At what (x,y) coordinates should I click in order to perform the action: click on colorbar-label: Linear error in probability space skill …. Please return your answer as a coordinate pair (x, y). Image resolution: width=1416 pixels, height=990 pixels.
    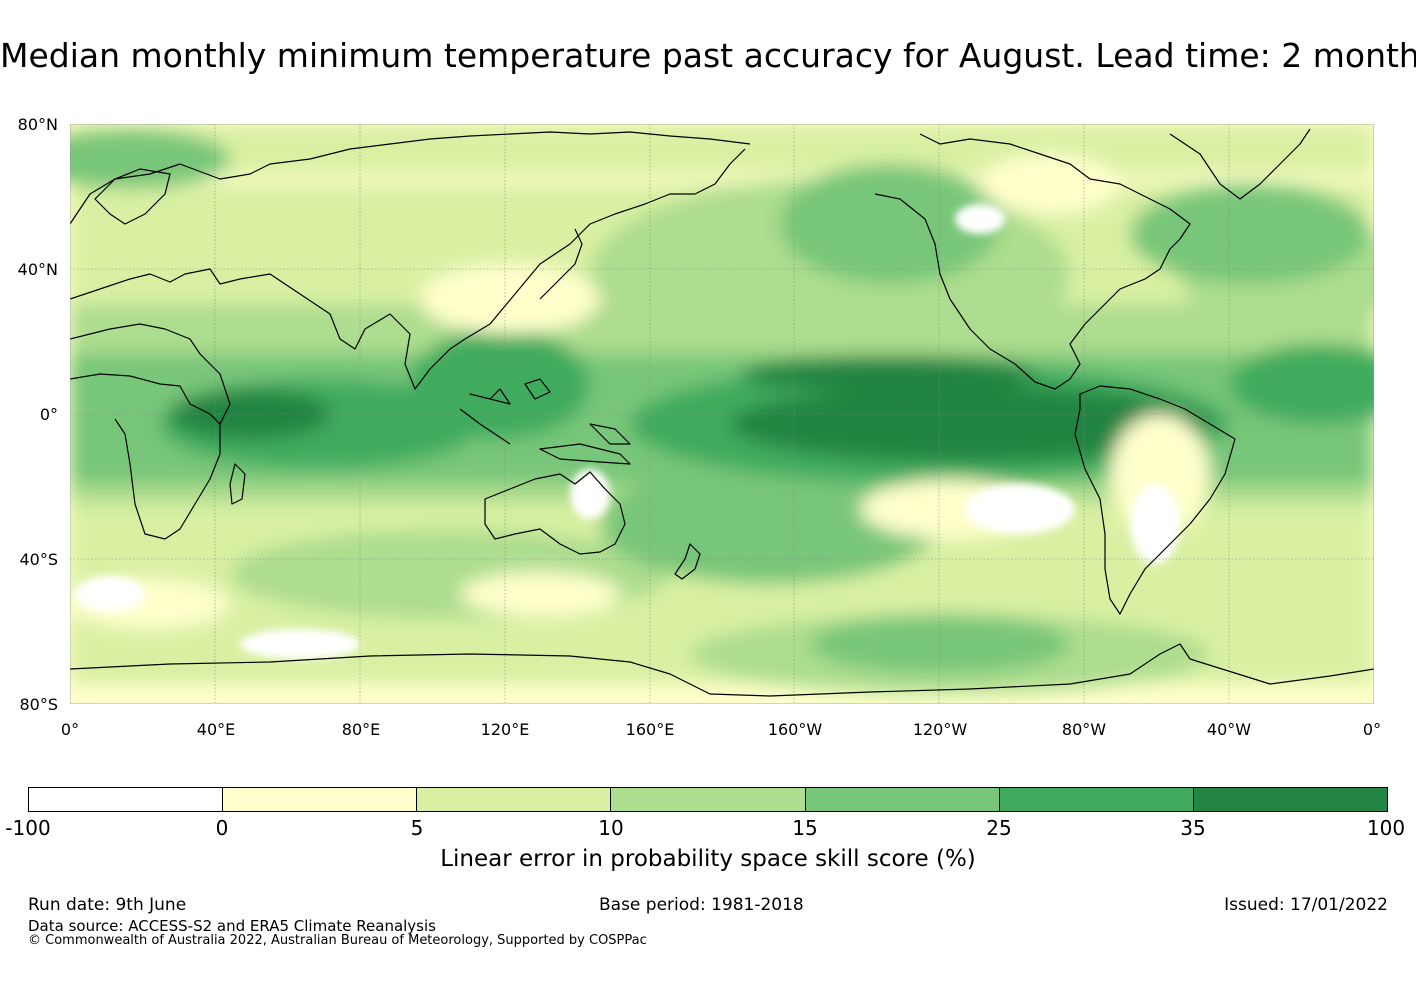
    Looking at the image, I should click on (708, 859).